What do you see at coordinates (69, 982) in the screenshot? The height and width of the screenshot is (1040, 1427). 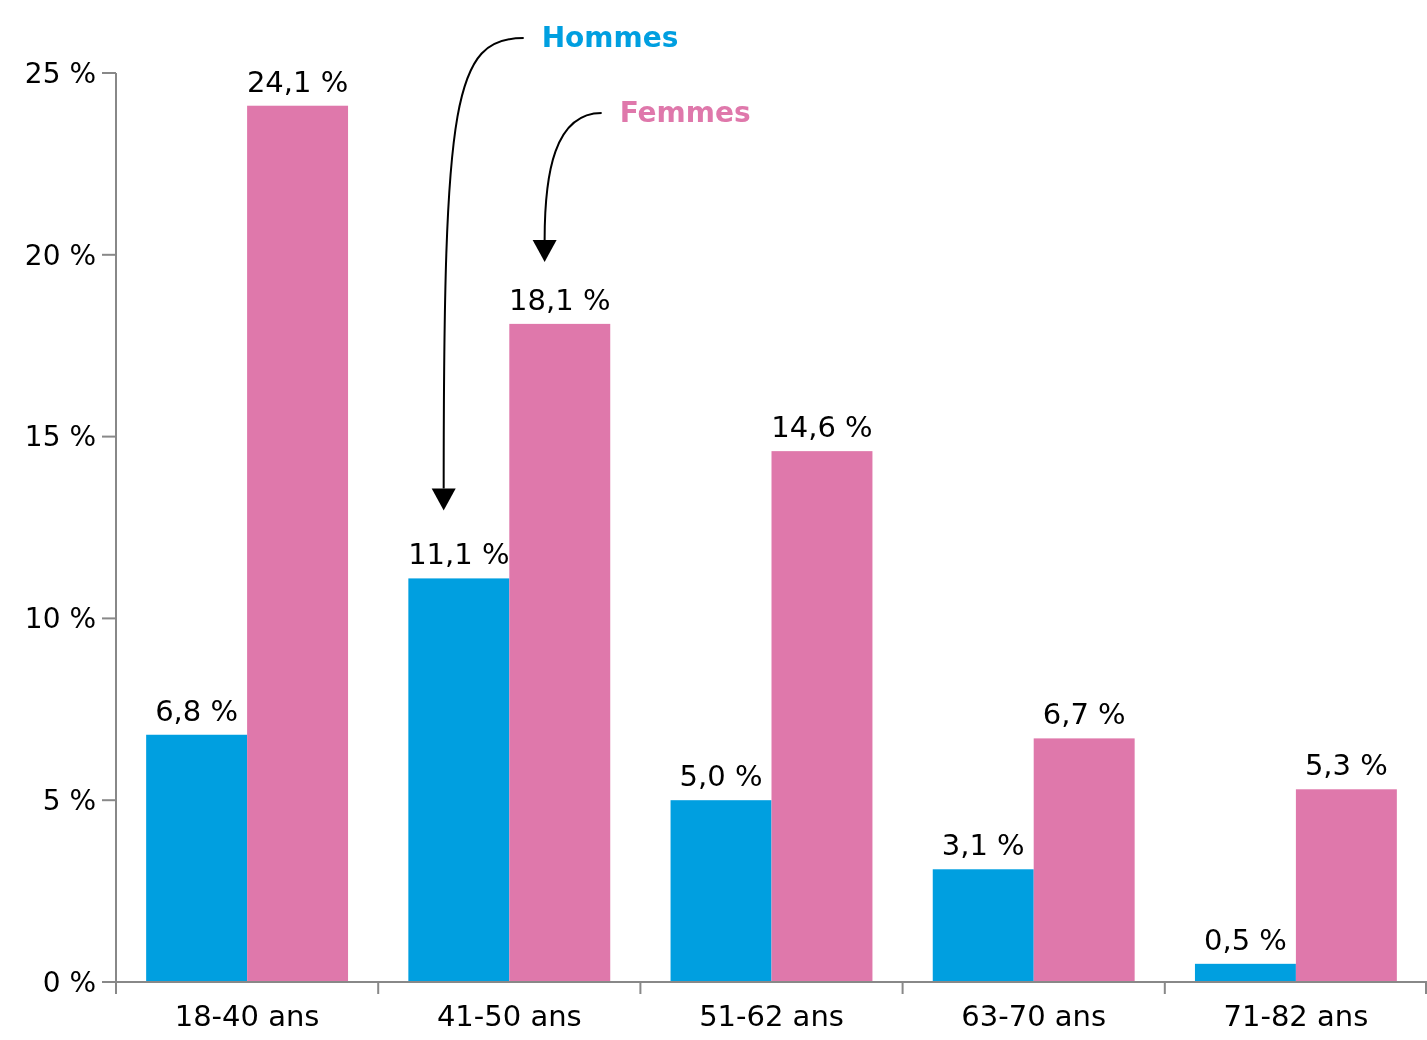 I see `y-tick-label: 0 %` at bounding box center [69, 982].